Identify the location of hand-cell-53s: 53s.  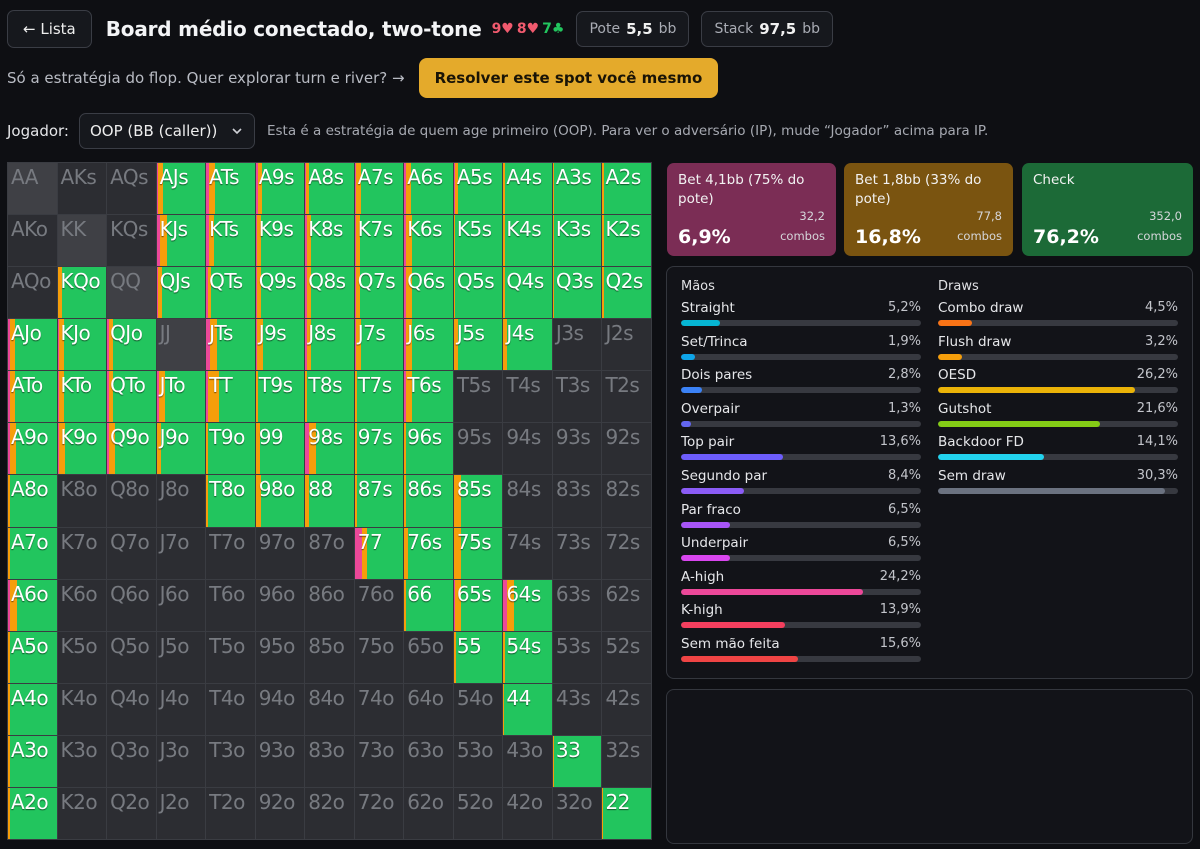
(577, 657).